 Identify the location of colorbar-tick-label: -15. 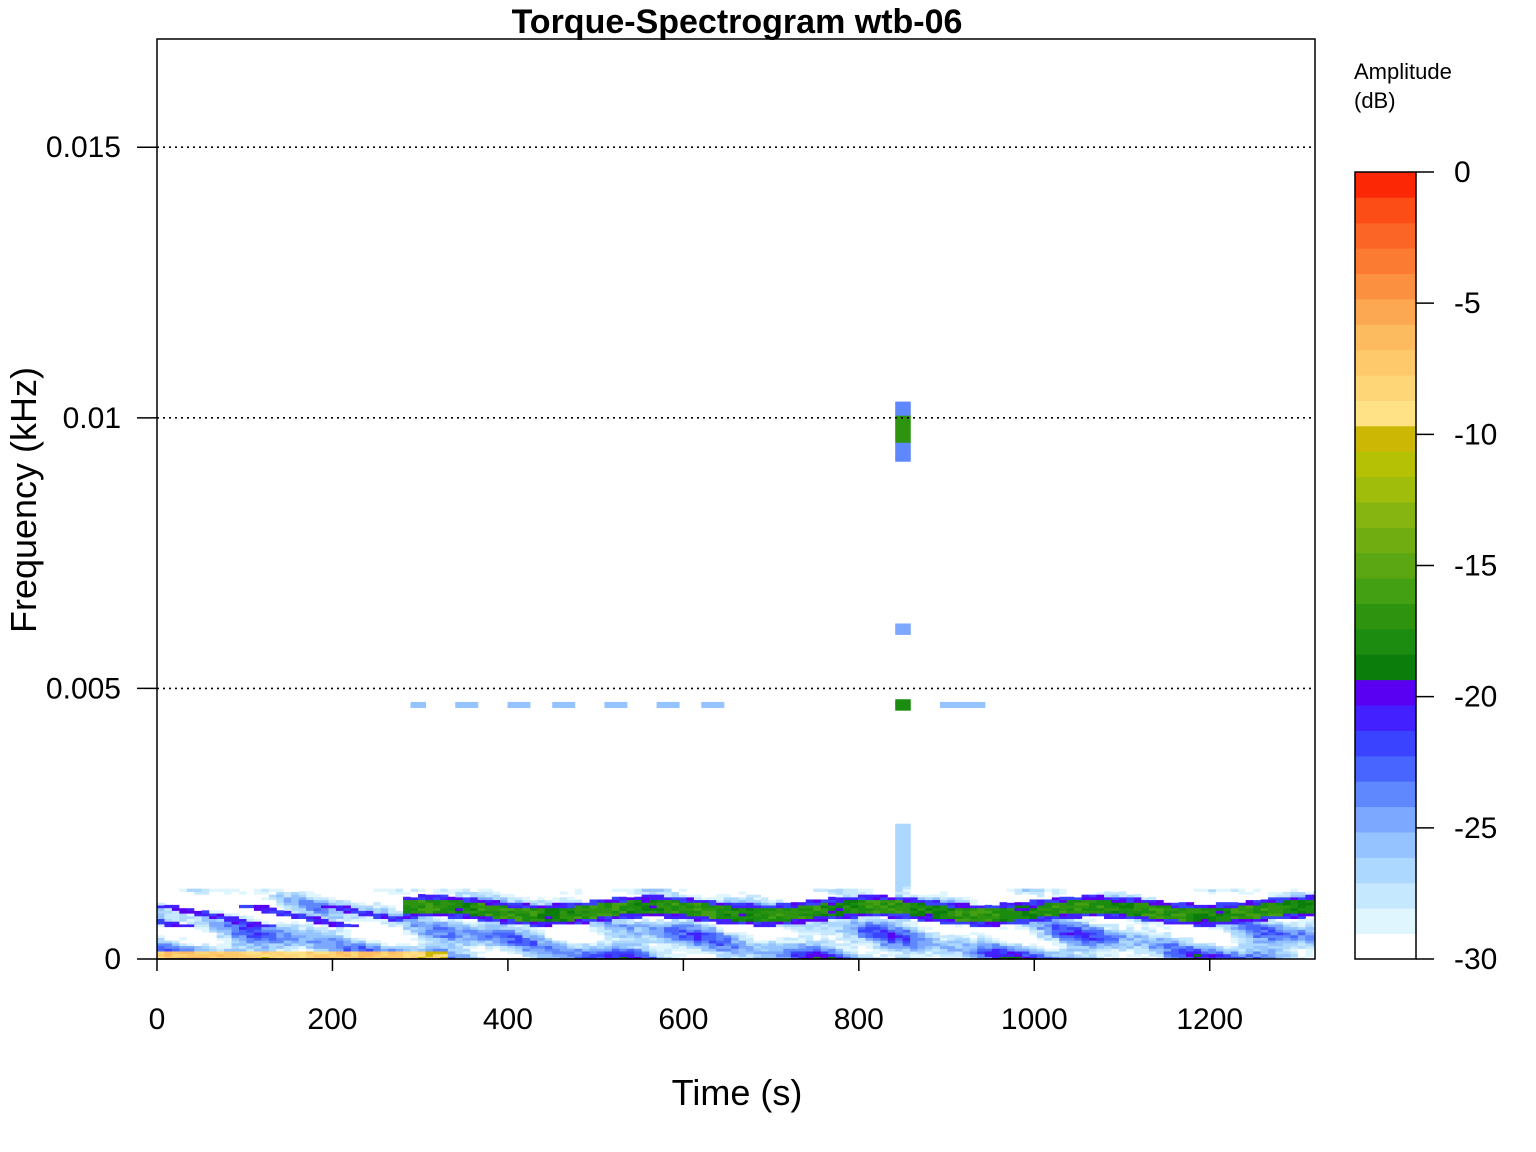
(1475, 566).